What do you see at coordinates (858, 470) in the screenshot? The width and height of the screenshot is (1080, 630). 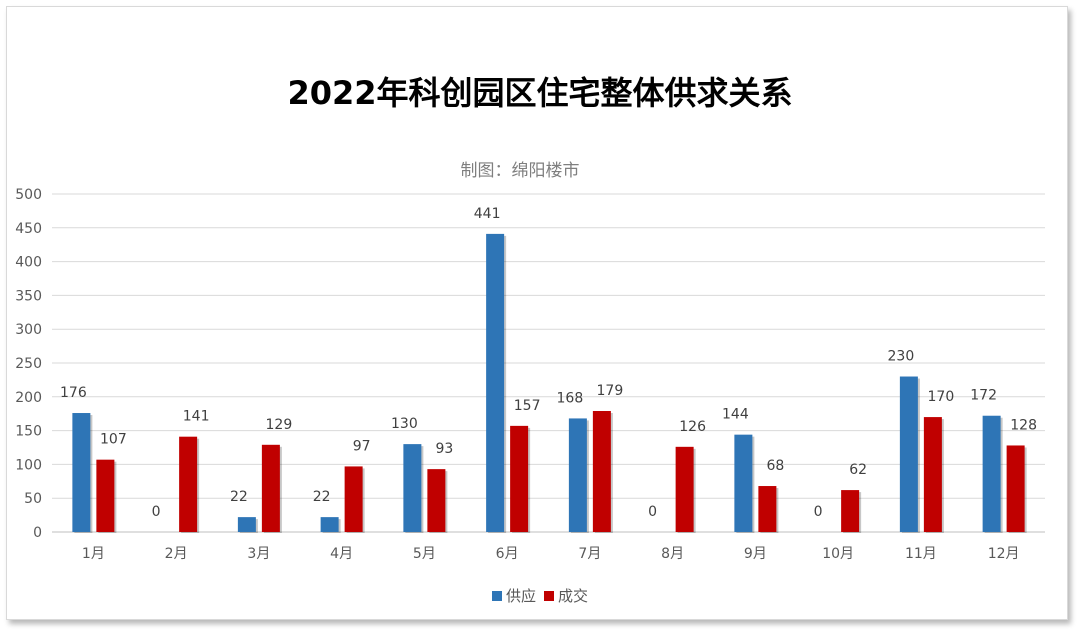 I see `data-label: 62` at bounding box center [858, 470].